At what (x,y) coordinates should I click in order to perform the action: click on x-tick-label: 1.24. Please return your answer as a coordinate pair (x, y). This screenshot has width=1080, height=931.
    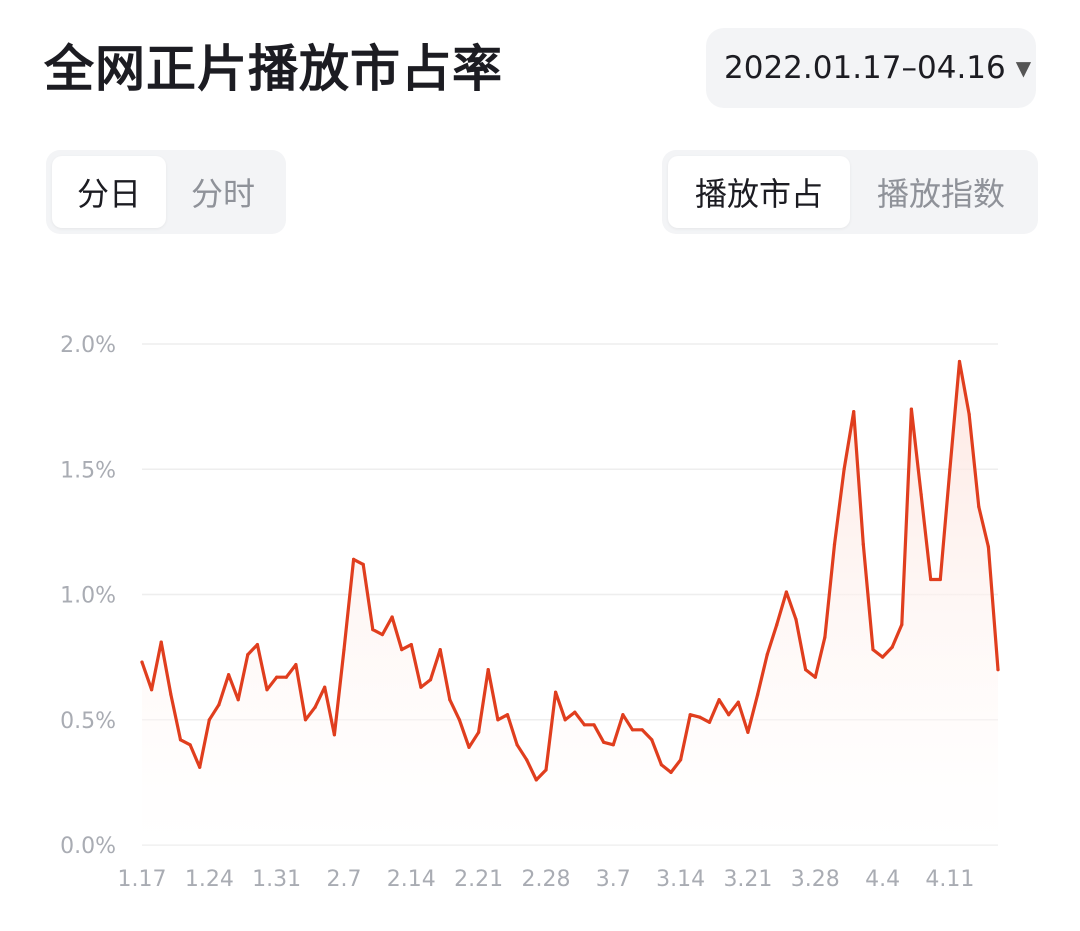
    Looking at the image, I should click on (209, 879).